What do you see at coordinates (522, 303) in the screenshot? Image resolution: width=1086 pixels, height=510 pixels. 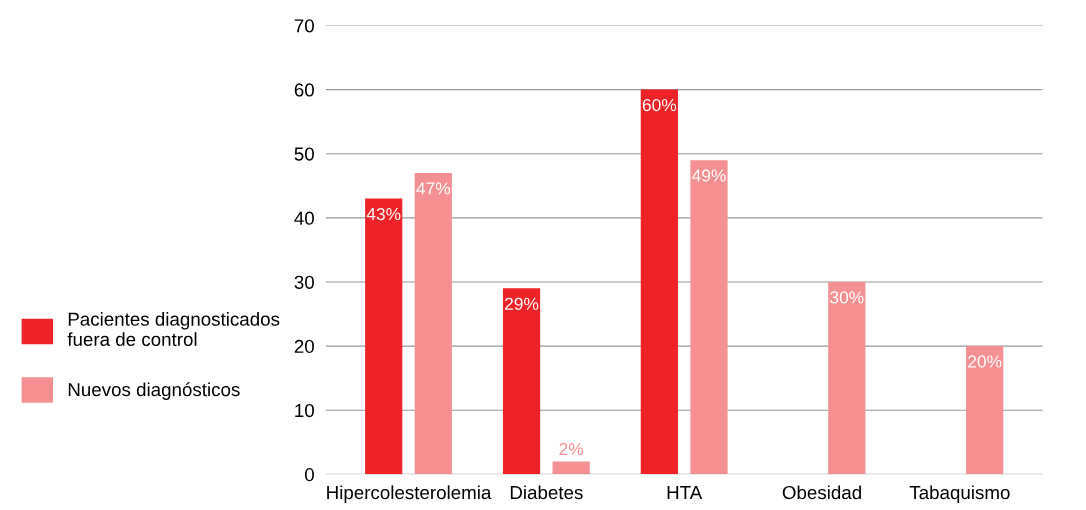 I see `data-label: 29%` at bounding box center [522, 303].